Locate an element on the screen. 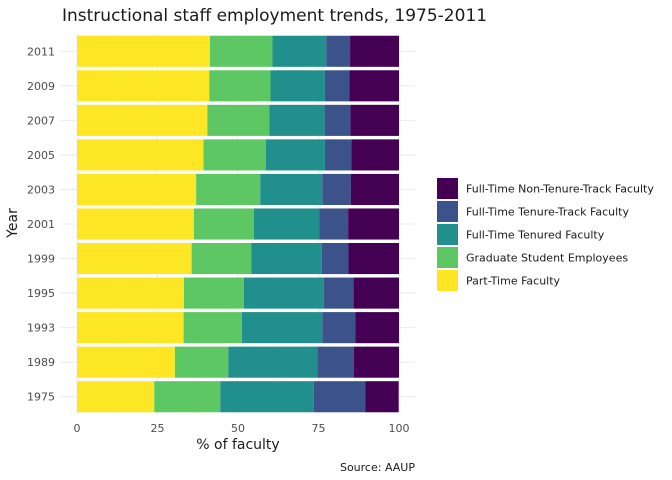  x-tick-75: 75 is located at coordinates (319, 428).